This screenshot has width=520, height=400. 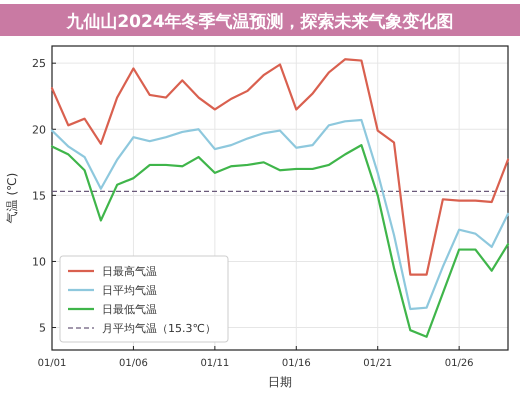 What do you see at coordinates (129, 271) in the screenshot?
I see `legend-label: 日最高气温` at bounding box center [129, 271].